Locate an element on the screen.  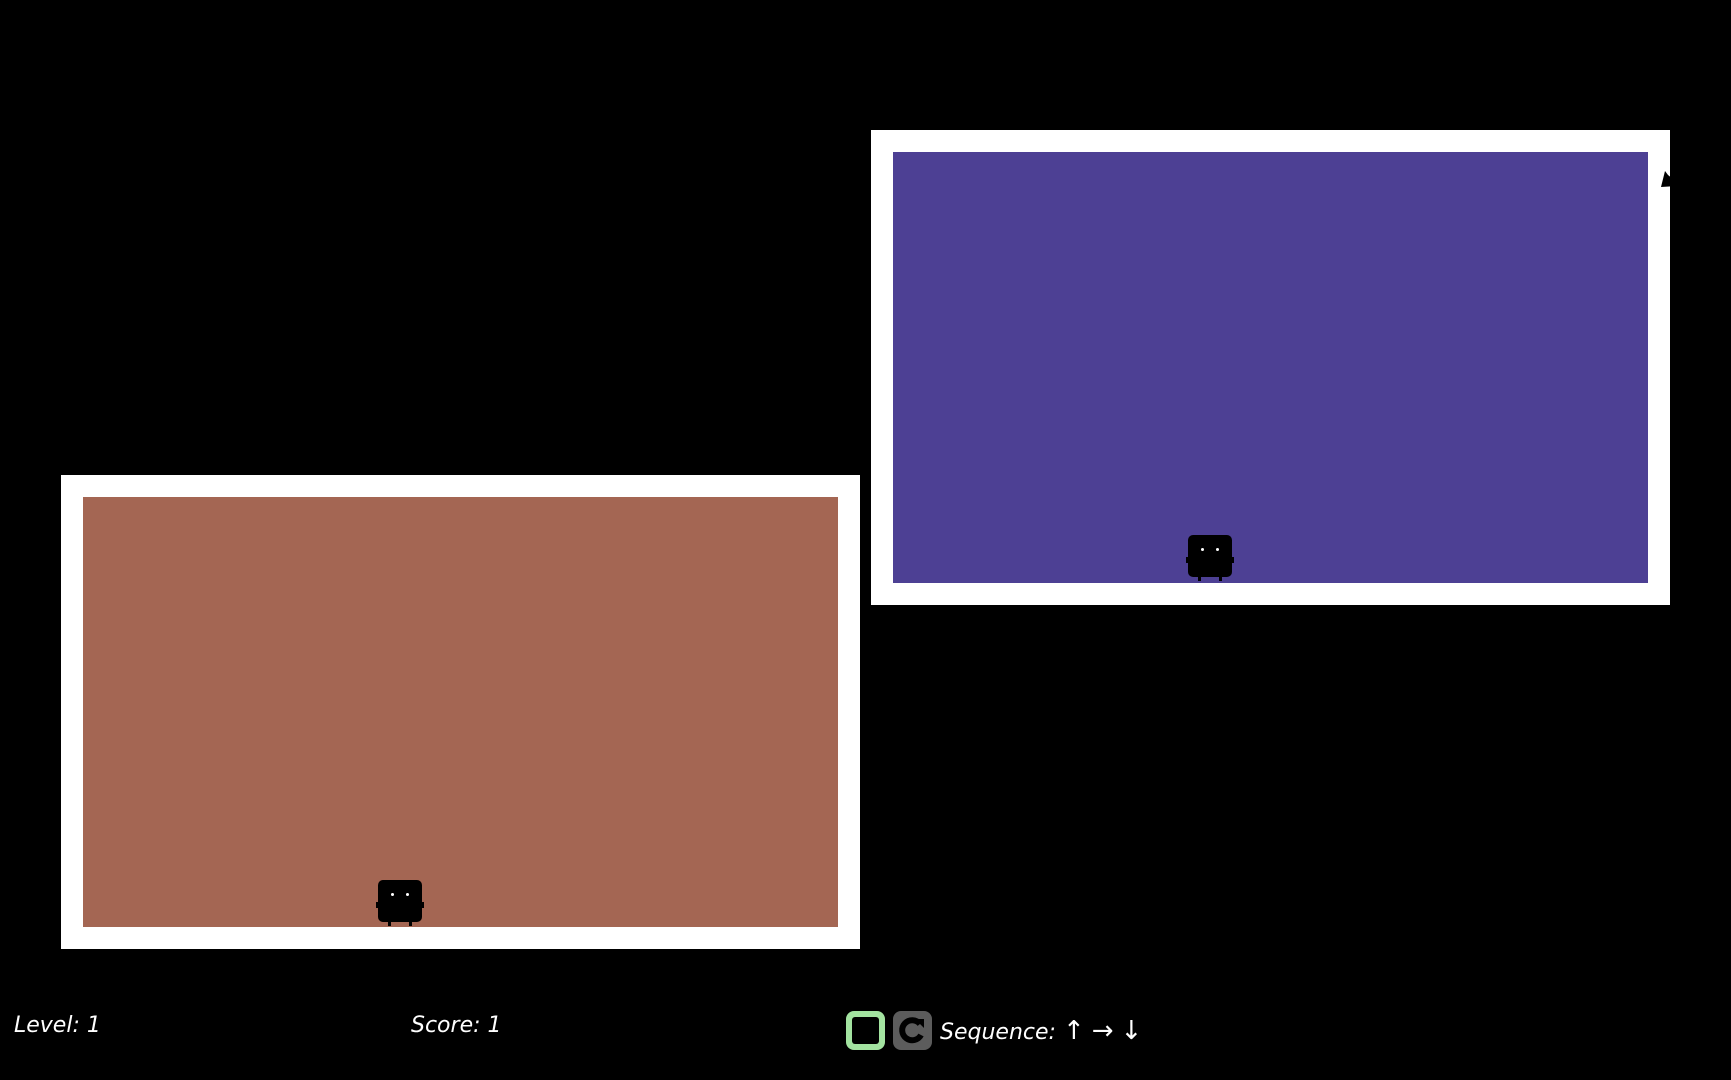
sequence-label: Sequence: is located at coordinates (998, 1032).